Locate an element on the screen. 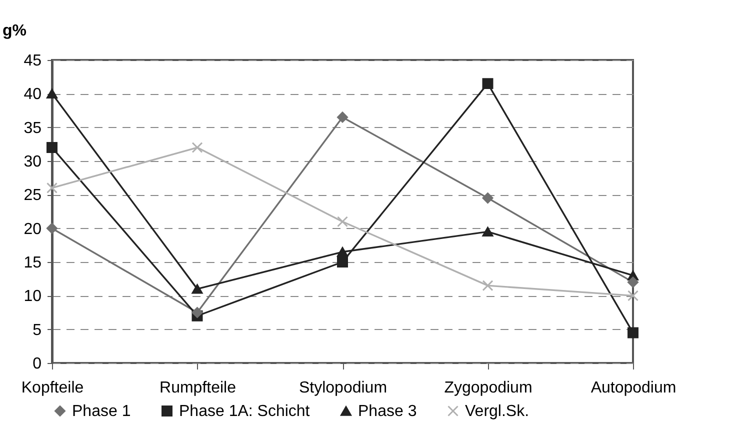  legend-label: Phase 1A: Schicht is located at coordinates (244, 411).